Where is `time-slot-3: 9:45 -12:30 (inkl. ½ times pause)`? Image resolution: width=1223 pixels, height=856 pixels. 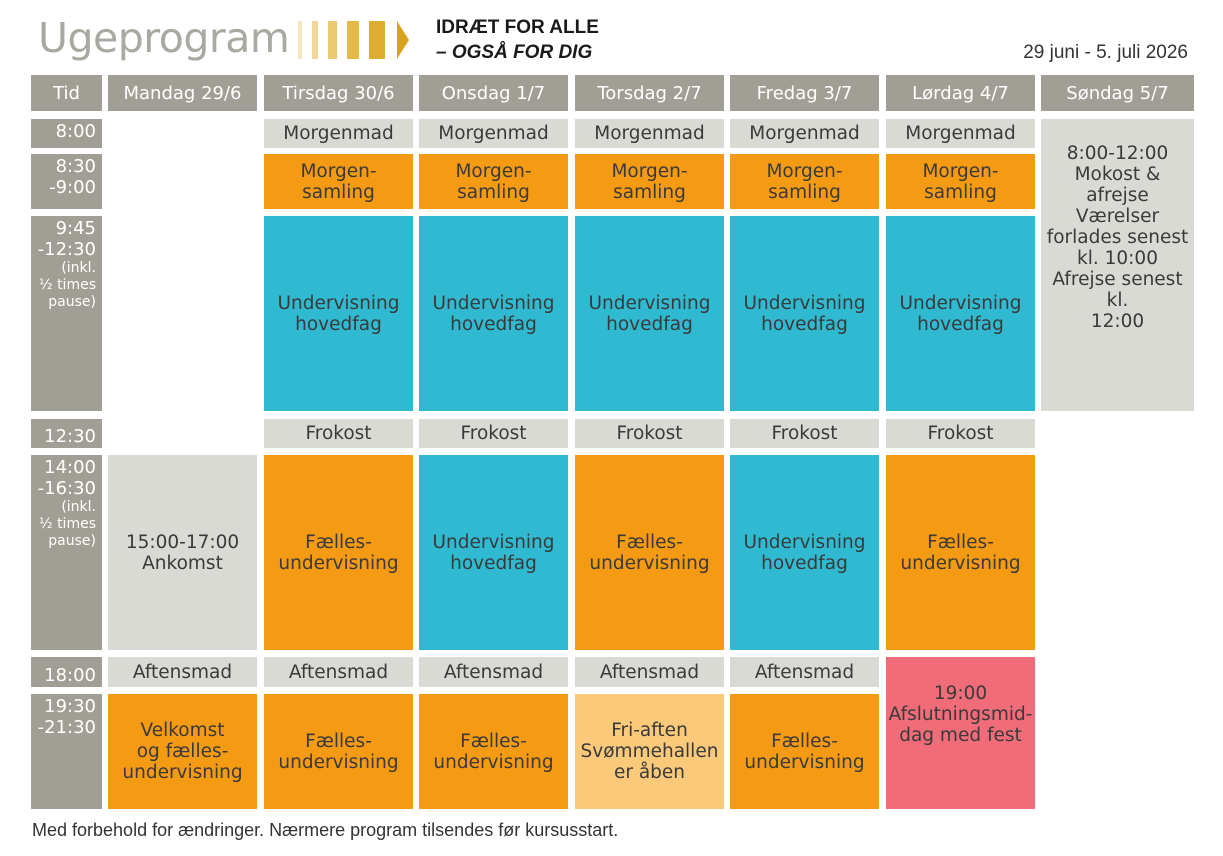
time-slot-3: 9:45 -12:30 (inkl. ½ times pause) is located at coordinates (66, 313).